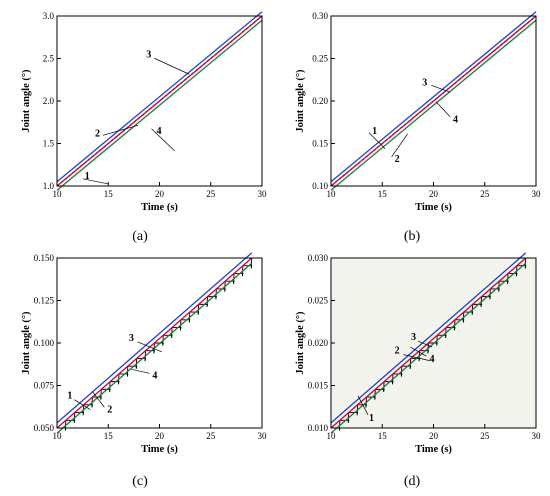  What do you see at coordinates (318, 301) in the screenshot?
I see `y-tick-label: 0.025` at bounding box center [318, 301].